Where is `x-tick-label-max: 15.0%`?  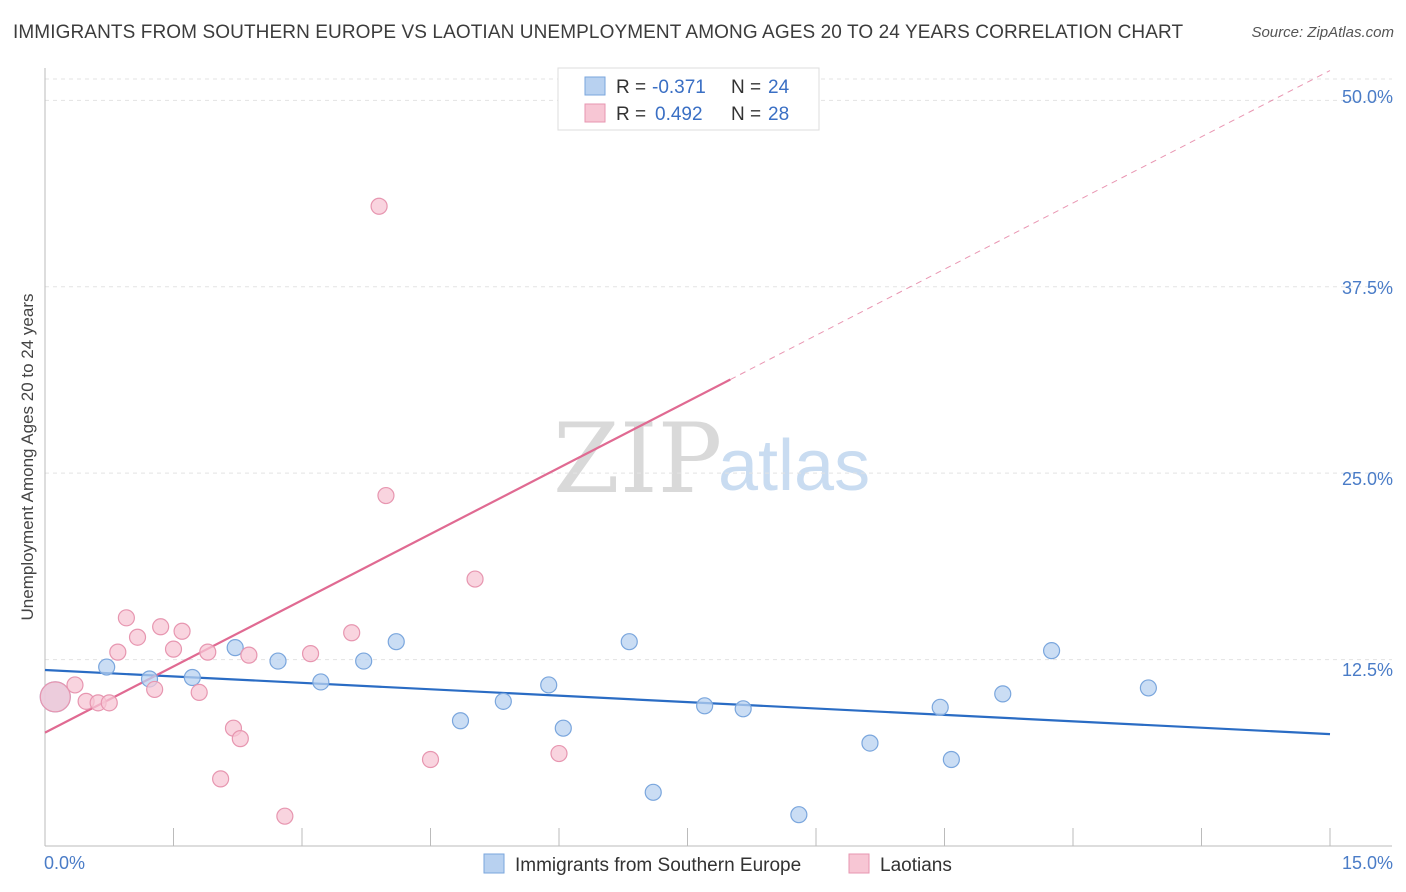 x-tick-label-max: 15.0% is located at coordinates (1367, 863).